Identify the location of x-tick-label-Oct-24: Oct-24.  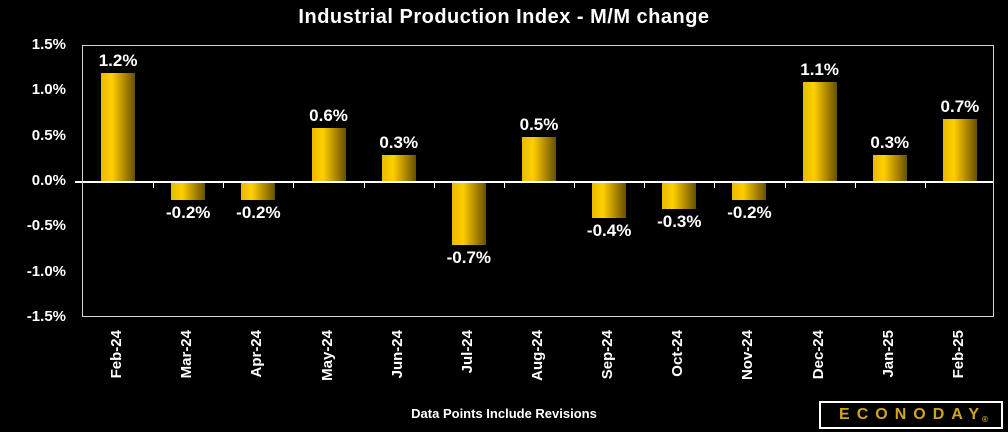
(678, 353).